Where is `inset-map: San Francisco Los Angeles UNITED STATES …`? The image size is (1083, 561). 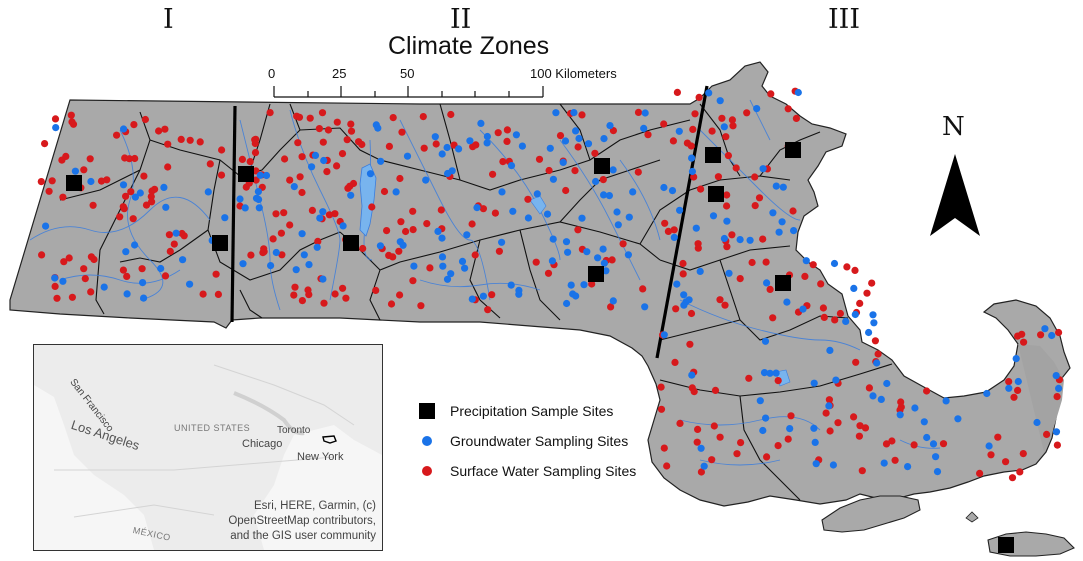 inset-map: San Francisco Los Angeles UNITED STATES … is located at coordinates (208, 447).